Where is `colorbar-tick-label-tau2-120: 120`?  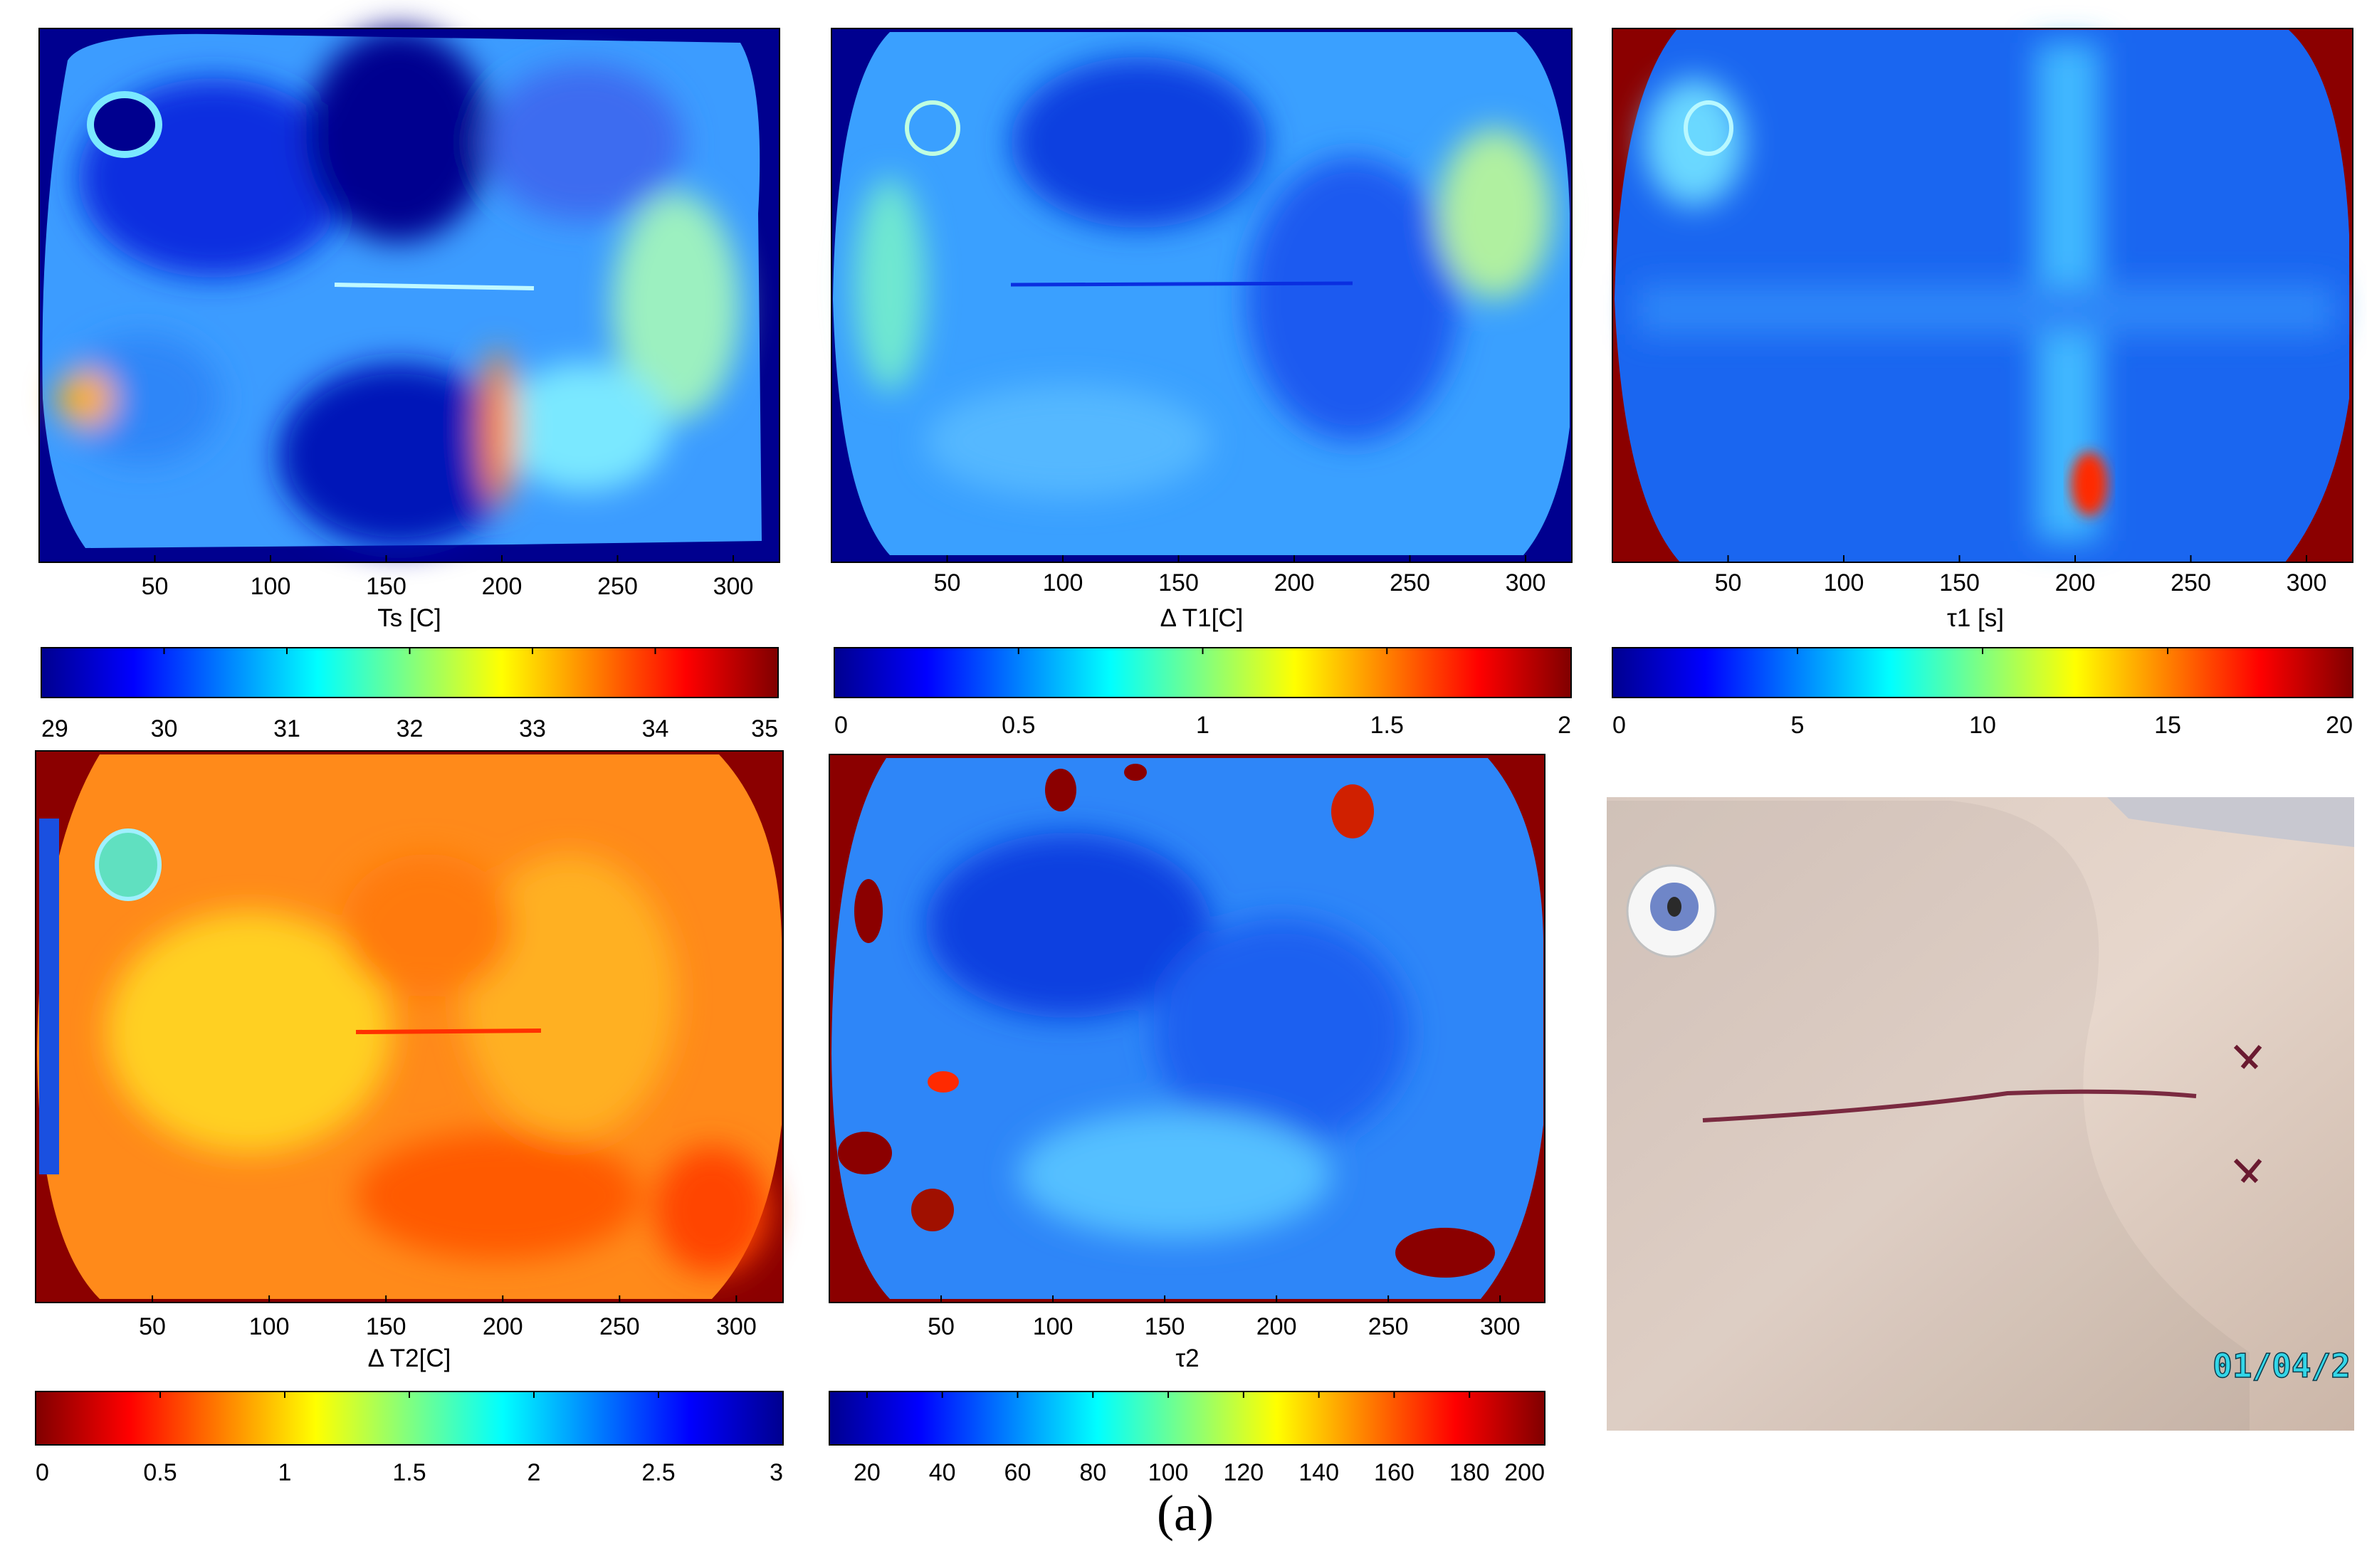 colorbar-tick-label-tau2-120: 120 is located at coordinates (1244, 1473).